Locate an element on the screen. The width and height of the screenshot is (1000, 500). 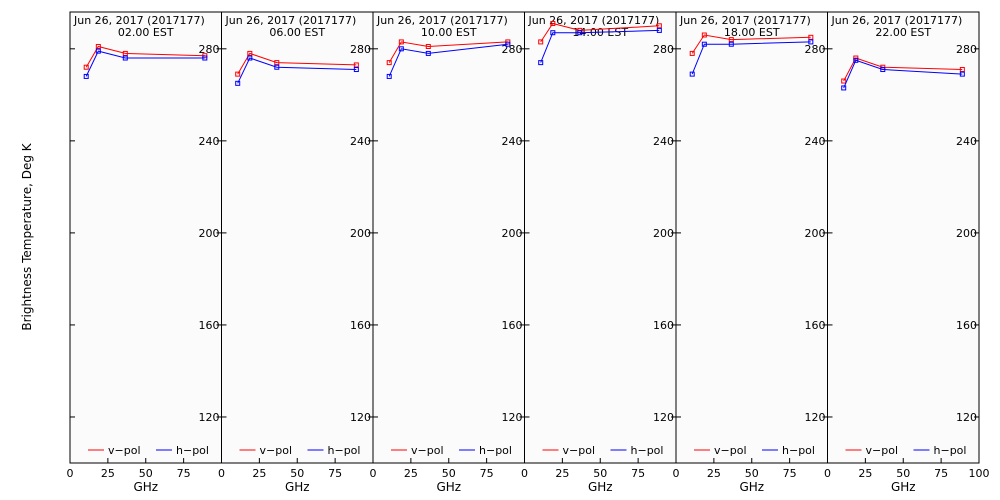
y-axis-label: Brightness Temperature, Deg K is located at coordinates (27, 236).